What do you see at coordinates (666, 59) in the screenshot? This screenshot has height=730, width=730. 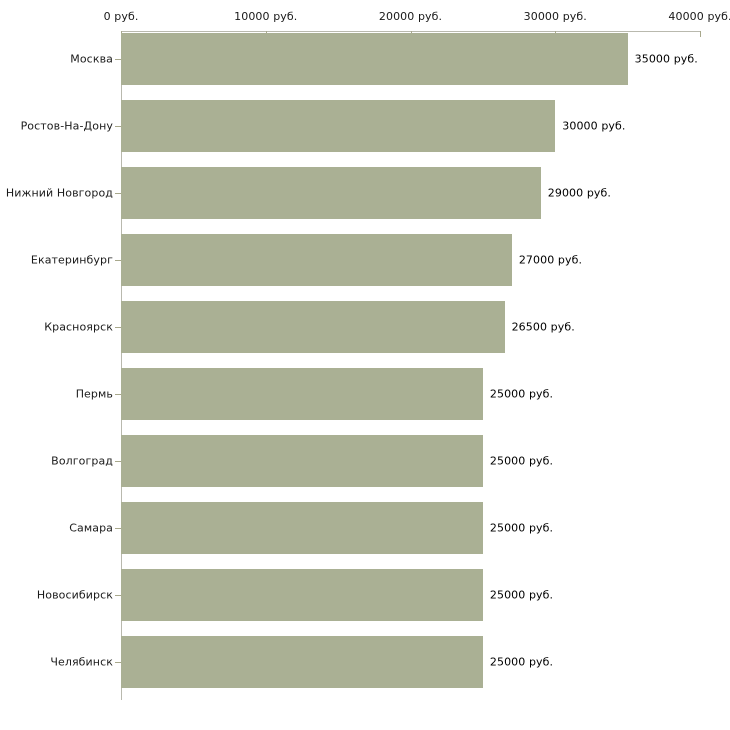 I see `bar-value-label: 35000 руб.` at bounding box center [666, 59].